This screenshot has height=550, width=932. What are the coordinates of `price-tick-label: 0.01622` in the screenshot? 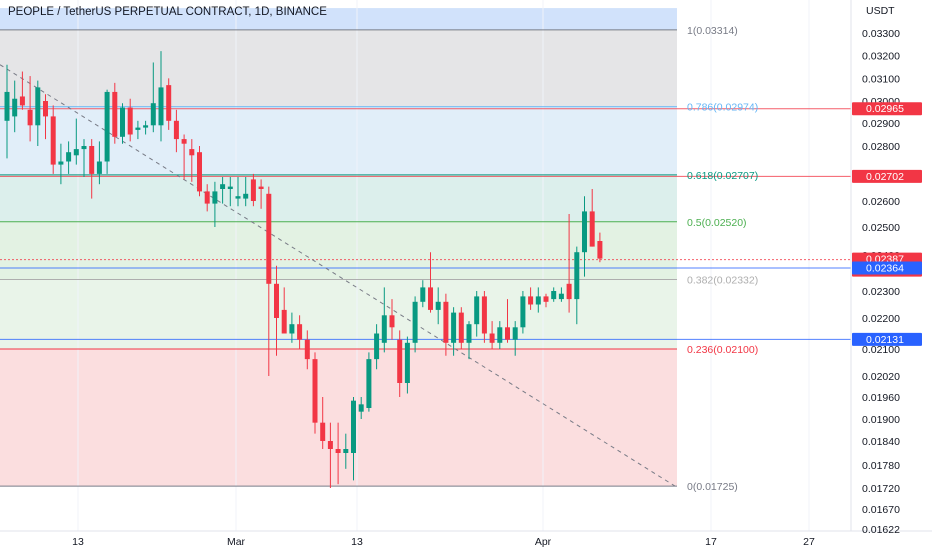 It's located at (881, 530).